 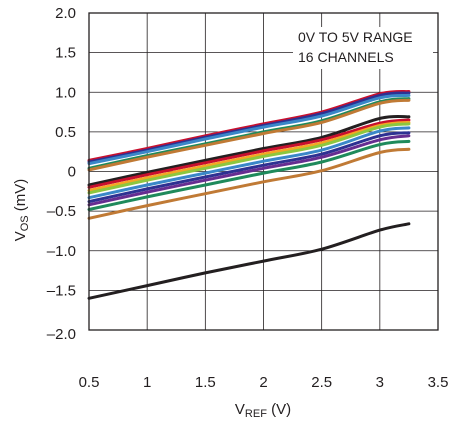 What do you see at coordinates (363, 48) in the screenshot?
I see `annotation-background` at bounding box center [363, 48].